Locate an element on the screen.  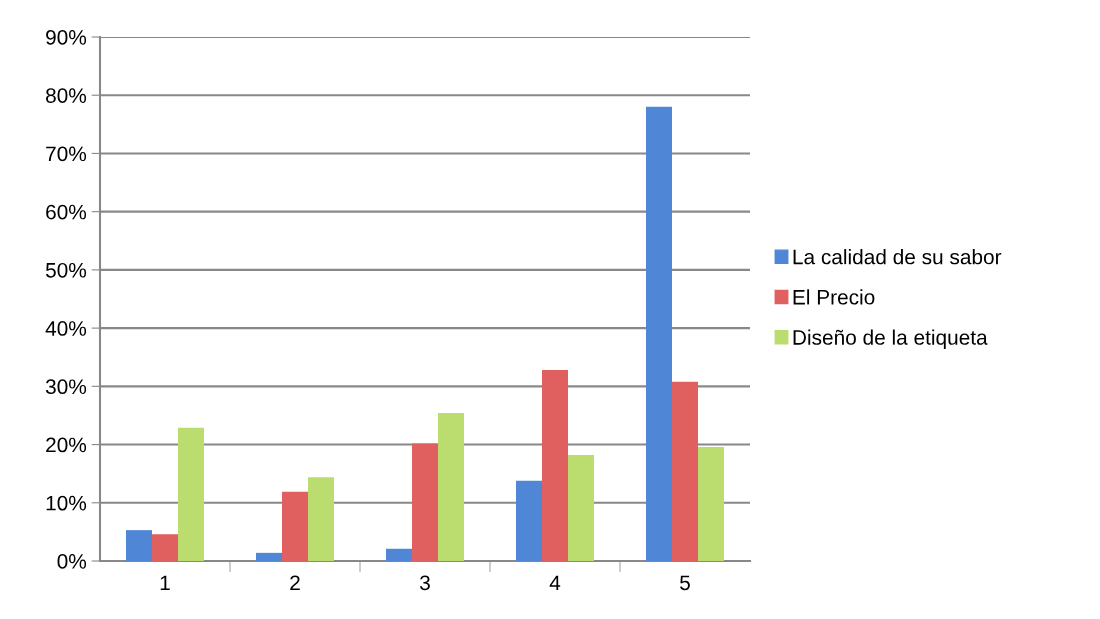
y-tick-label: 90% is located at coordinates (66, 37).